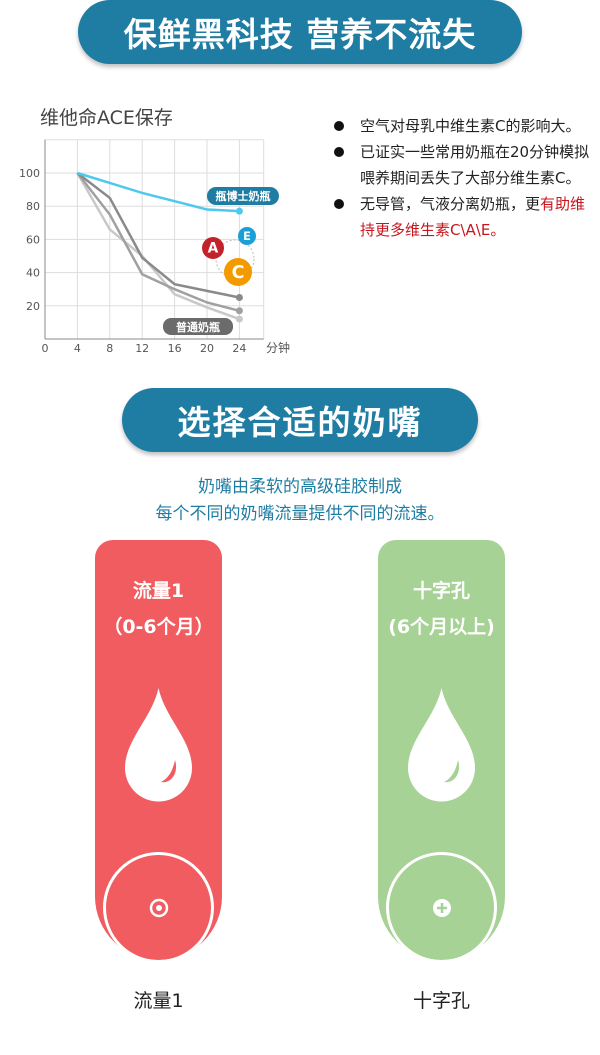 The image size is (600, 1055). Describe the element at coordinates (441, 627) in the screenshot. I see `card-subtitle: (6个月以上)` at that location.